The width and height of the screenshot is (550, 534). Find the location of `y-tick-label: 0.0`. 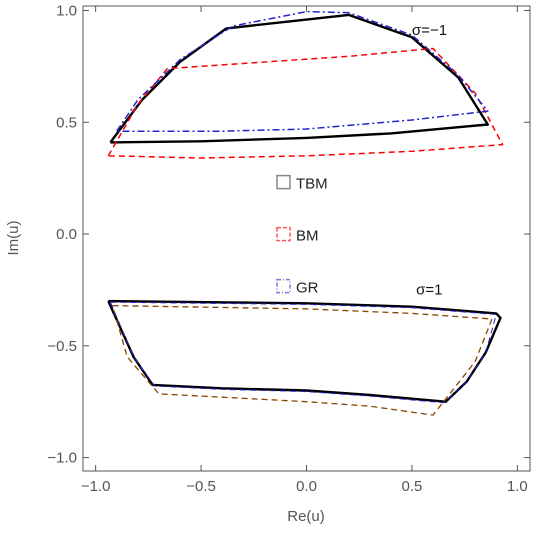

y-tick-label: 0.0 is located at coordinates (66, 234).